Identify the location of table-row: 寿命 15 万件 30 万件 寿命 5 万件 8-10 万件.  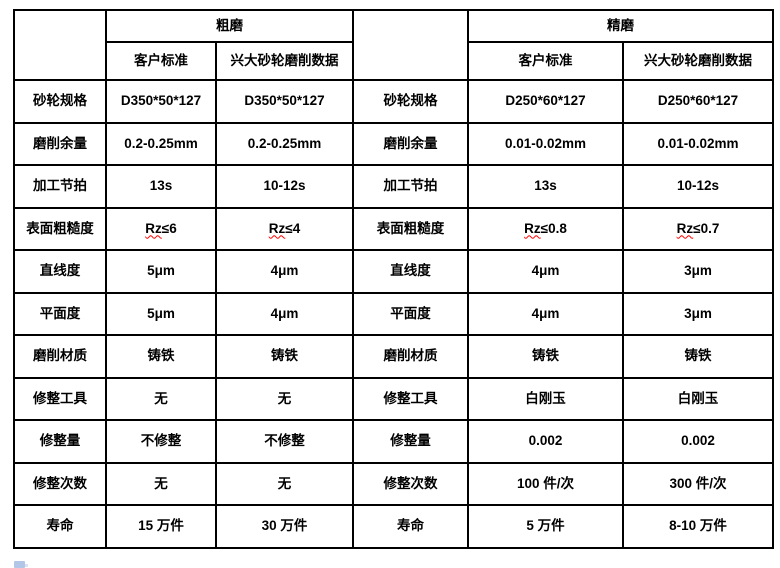
(393, 526).